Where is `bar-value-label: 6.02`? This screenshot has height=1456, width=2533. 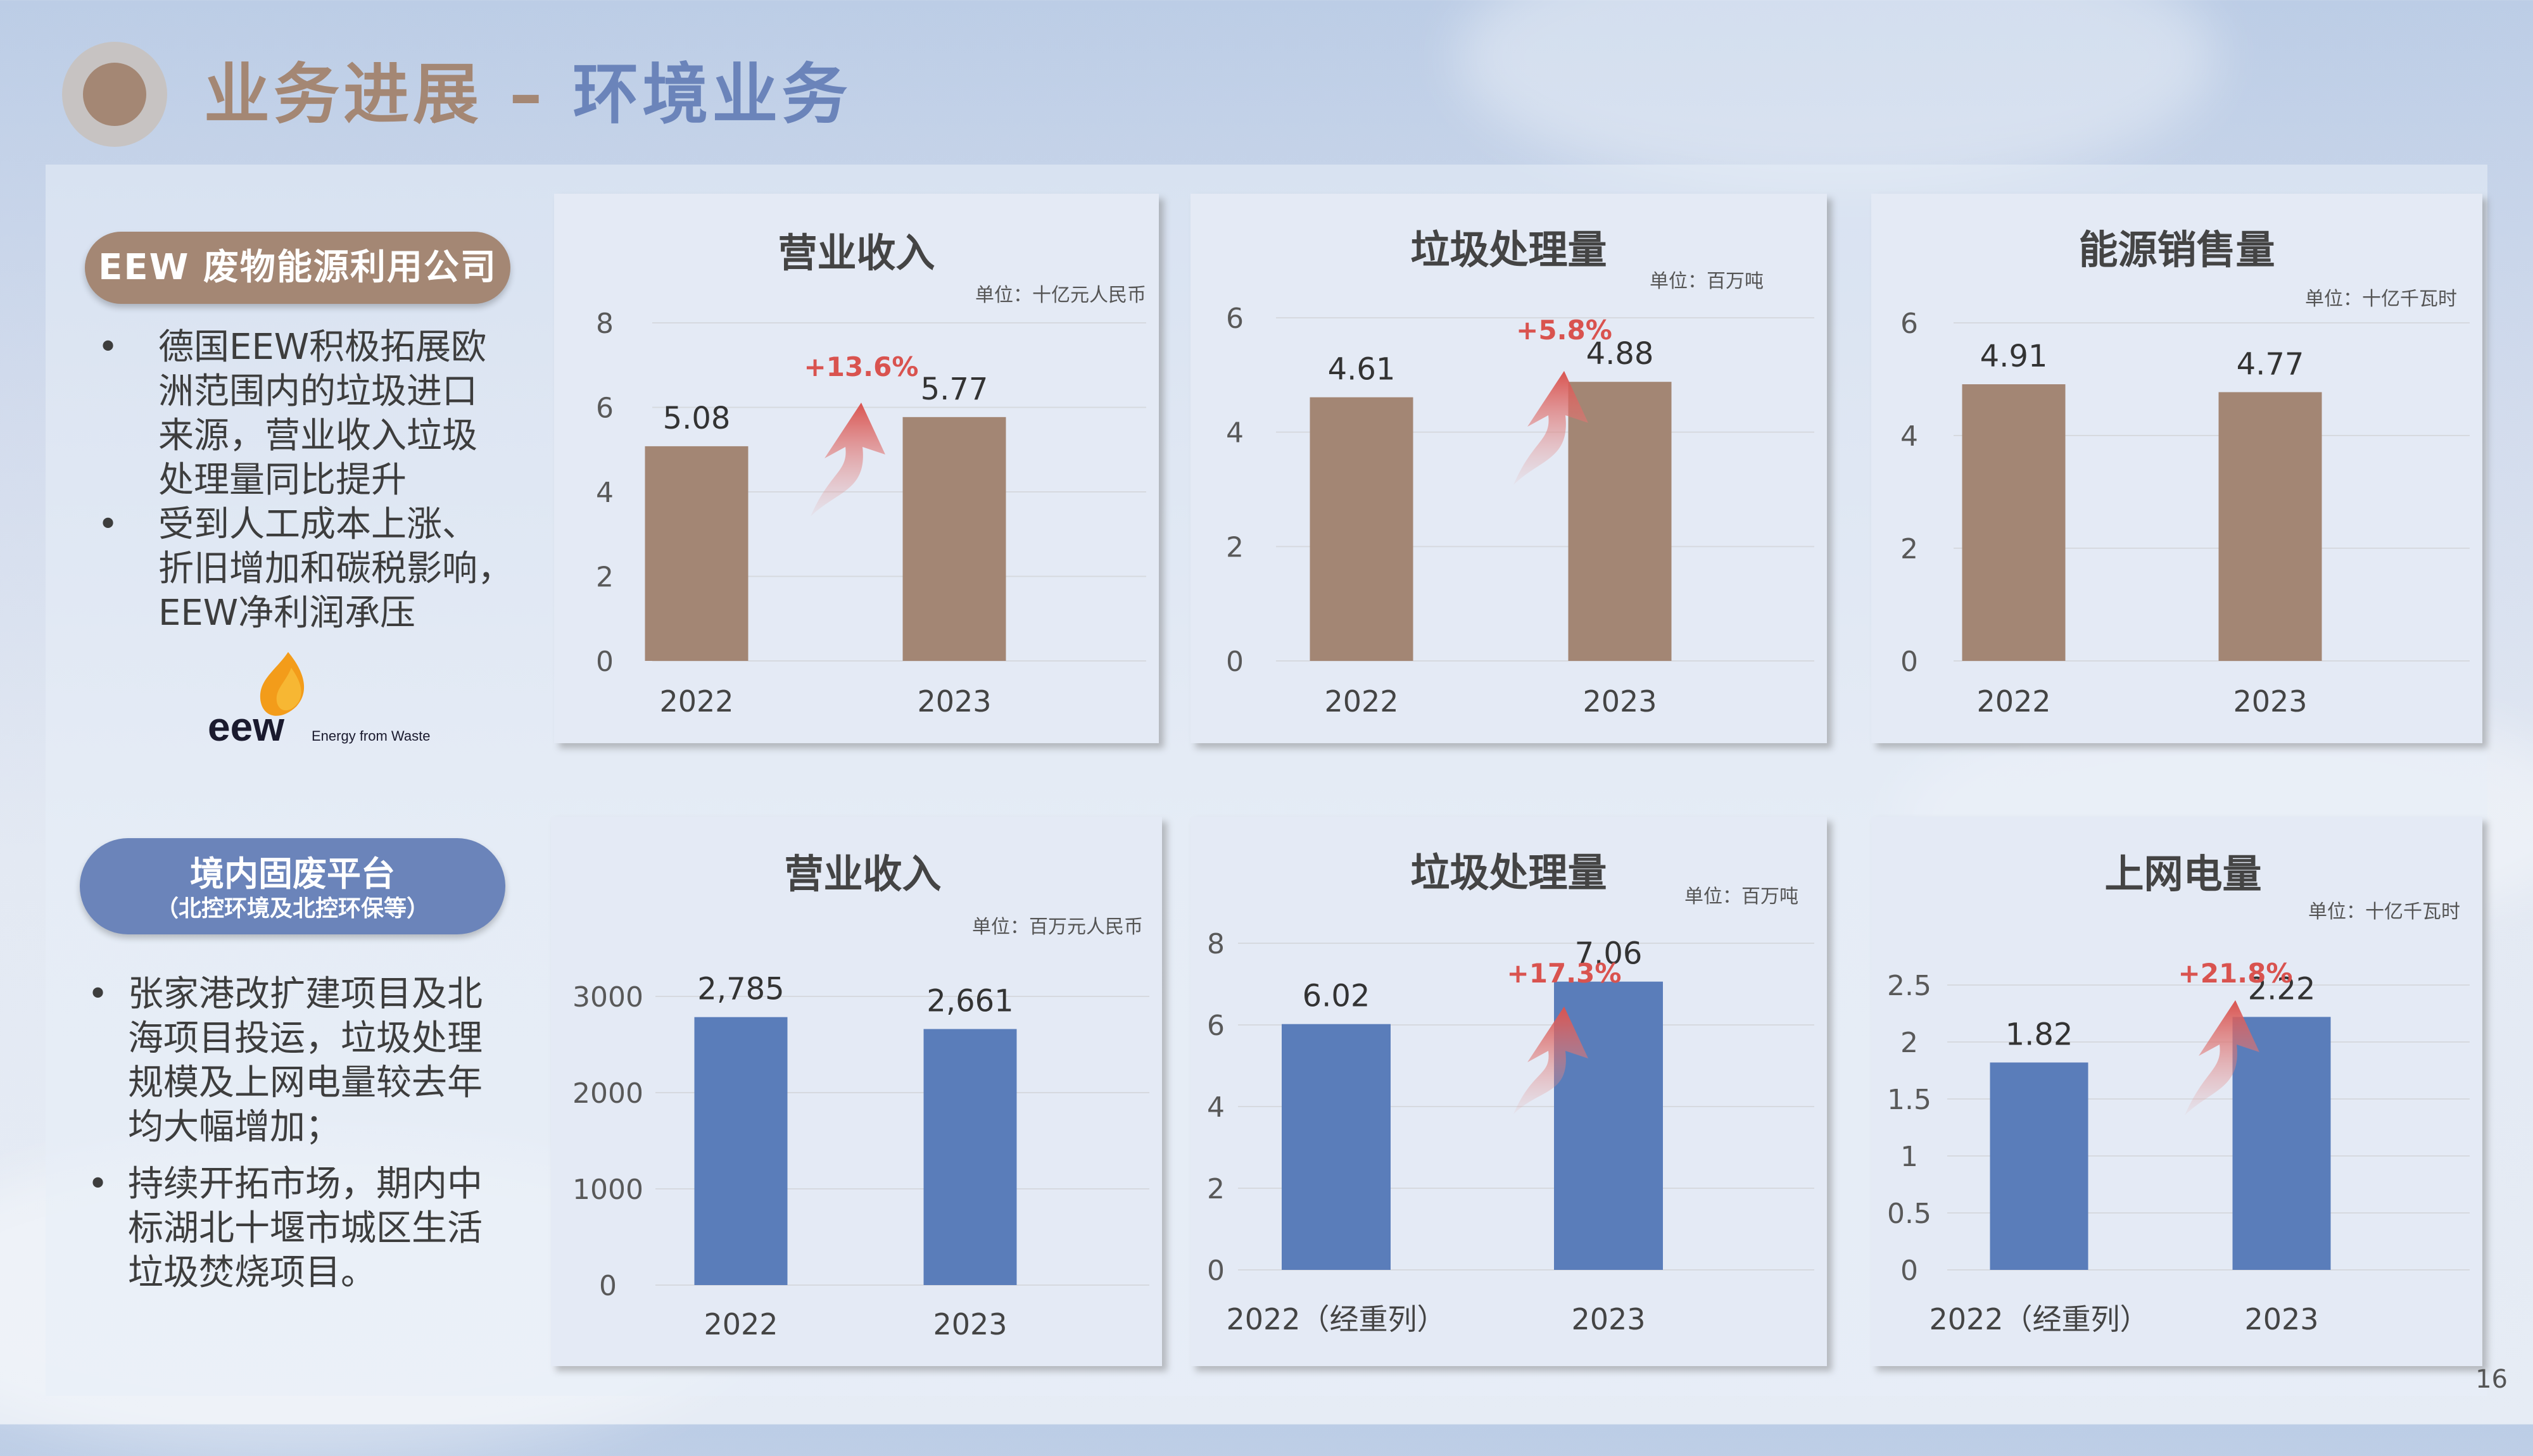
bar-value-label: 6.02 is located at coordinates (1336, 996).